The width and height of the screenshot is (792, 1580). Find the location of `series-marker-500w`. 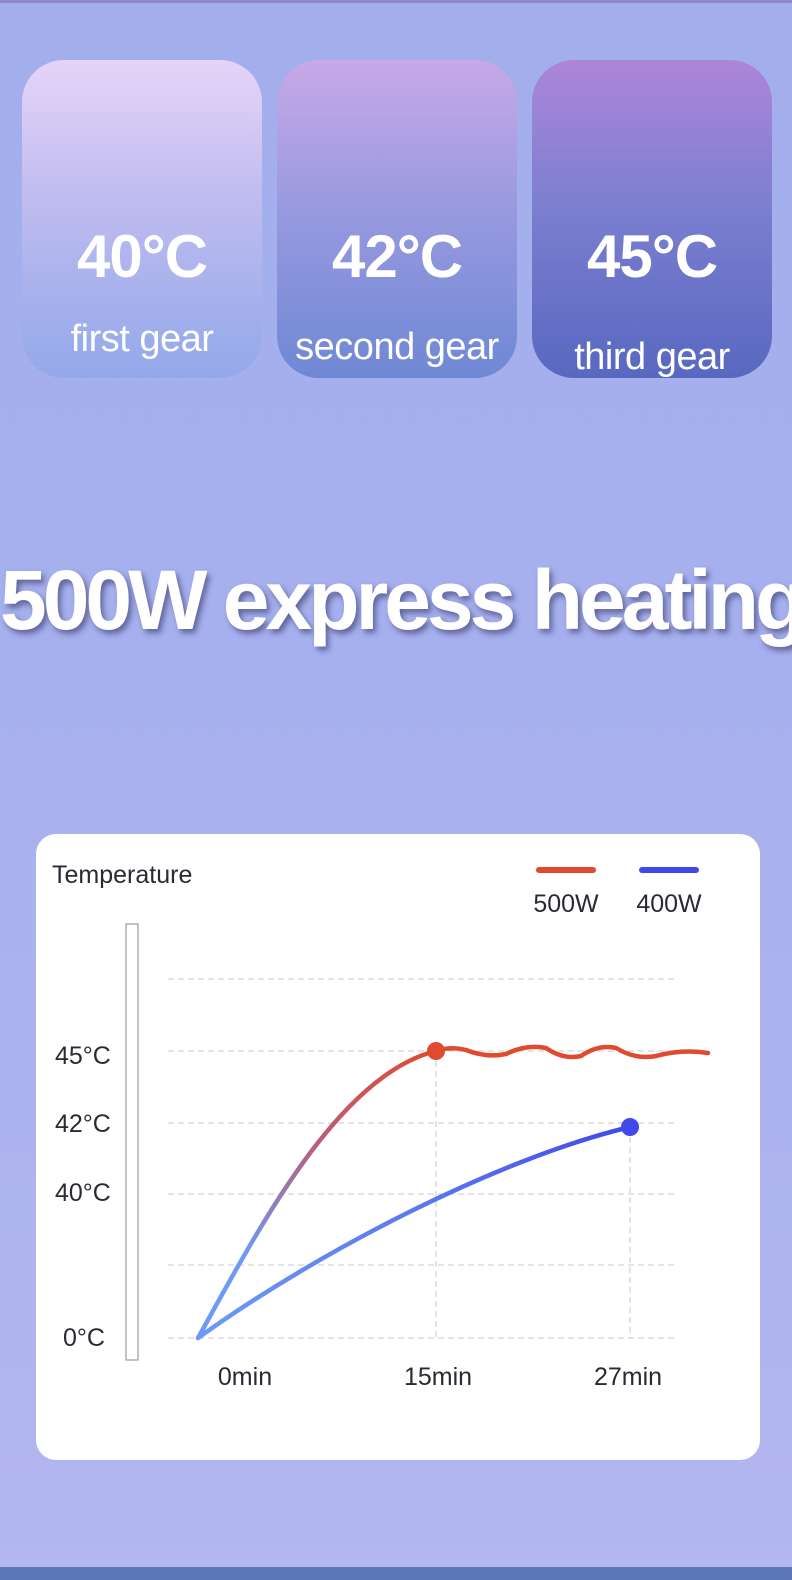

series-marker-500w is located at coordinates (436, 1051).